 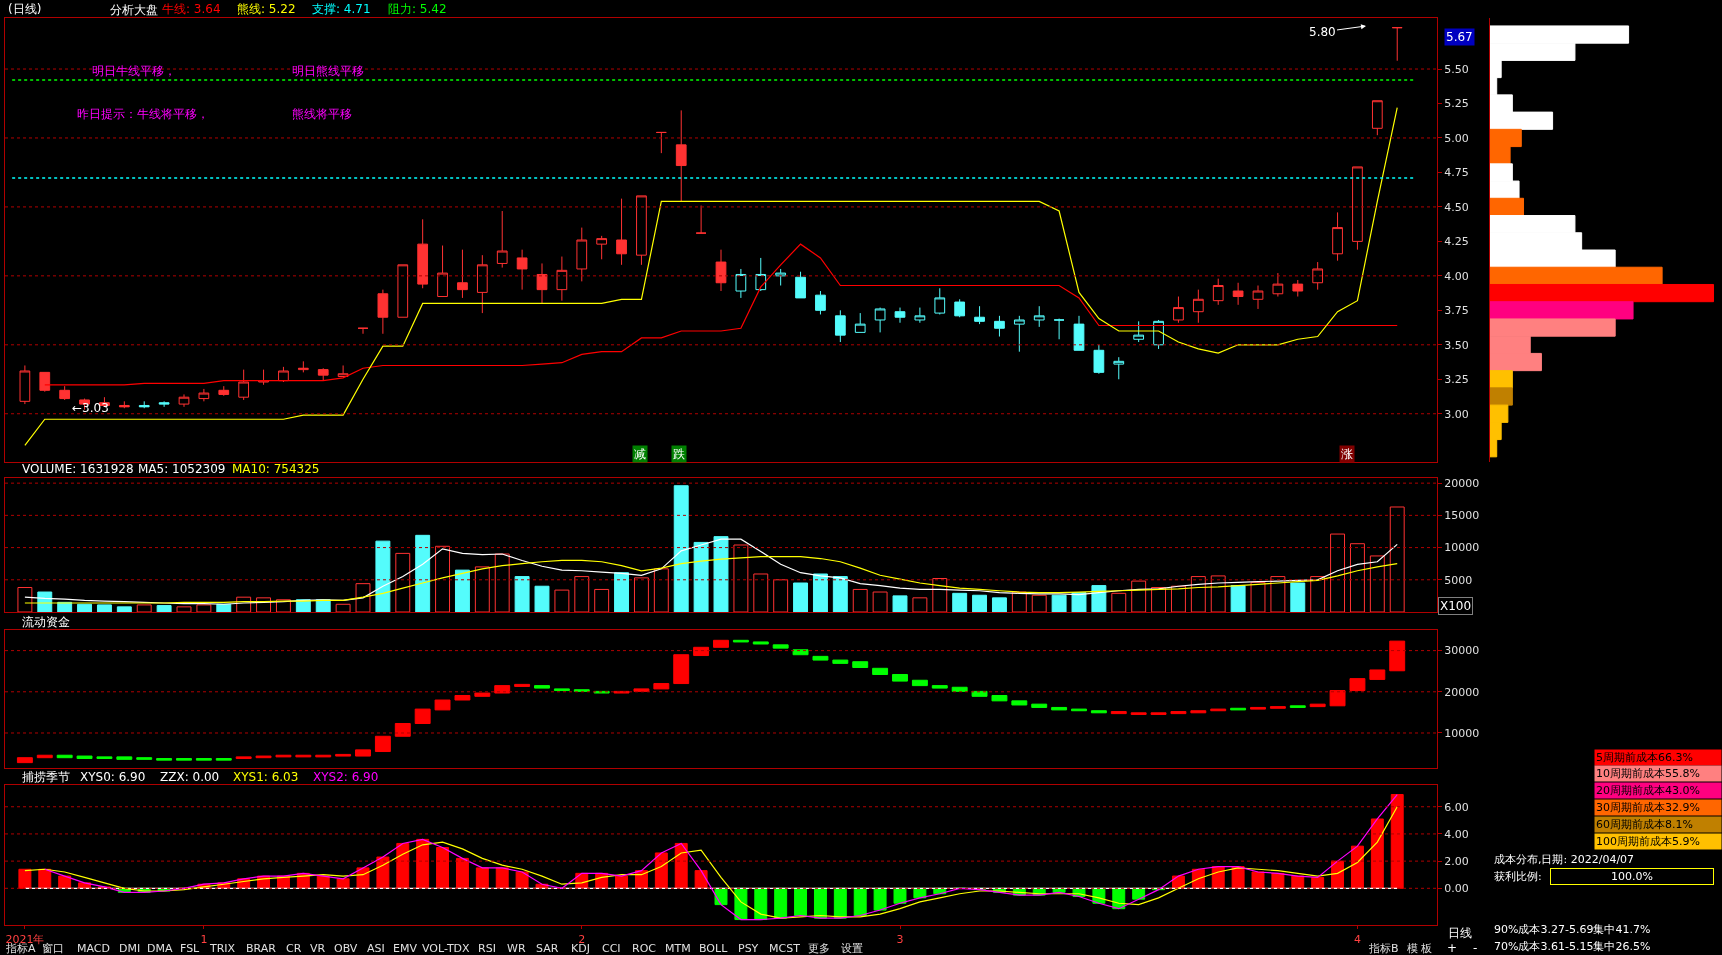 What do you see at coordinates (182, 469) in the screenshot?
I see `text: MA5: 1052309` at bounding box center [182, 469].